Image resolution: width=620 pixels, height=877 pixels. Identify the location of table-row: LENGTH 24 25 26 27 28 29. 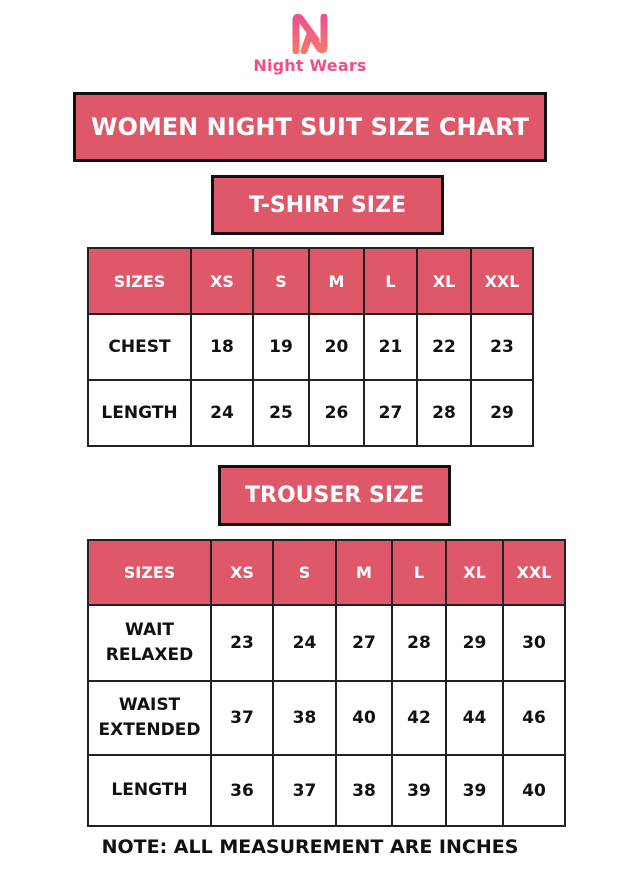
(310, 413).